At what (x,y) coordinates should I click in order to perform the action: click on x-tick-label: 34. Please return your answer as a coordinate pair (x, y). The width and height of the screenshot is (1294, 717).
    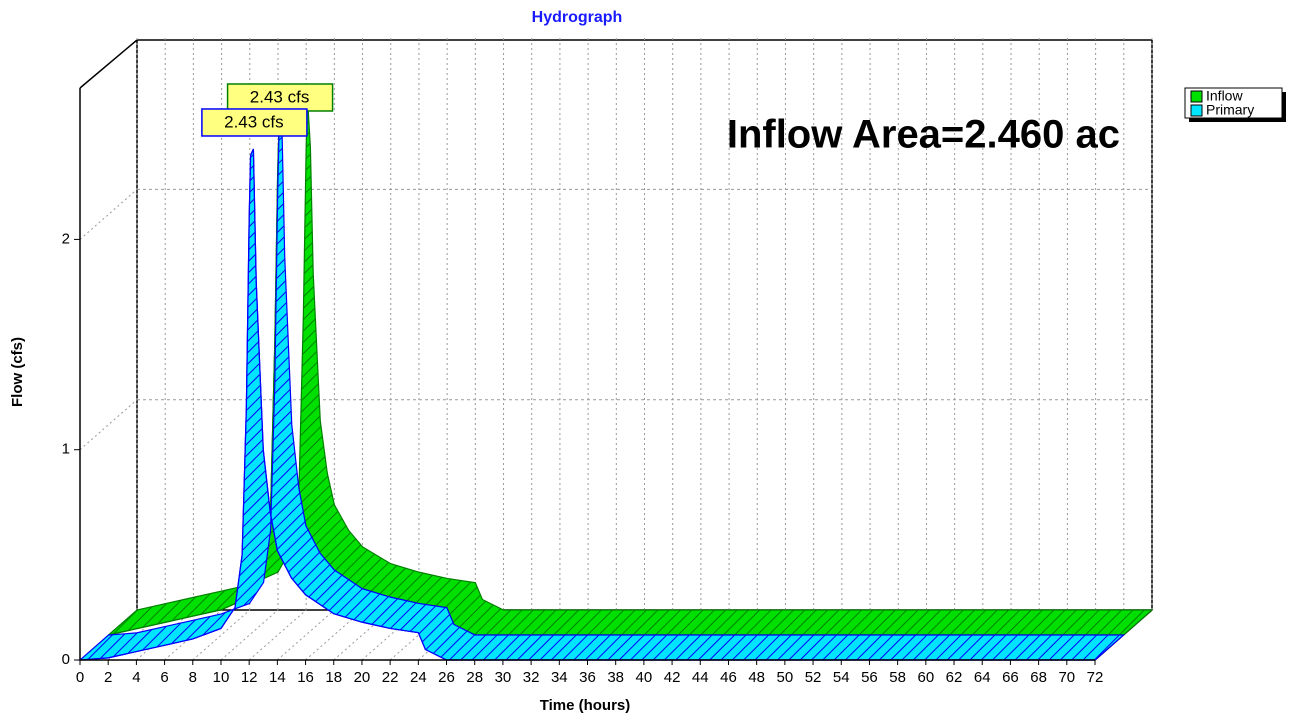
    Looking at the image, I should click on (559, 677).